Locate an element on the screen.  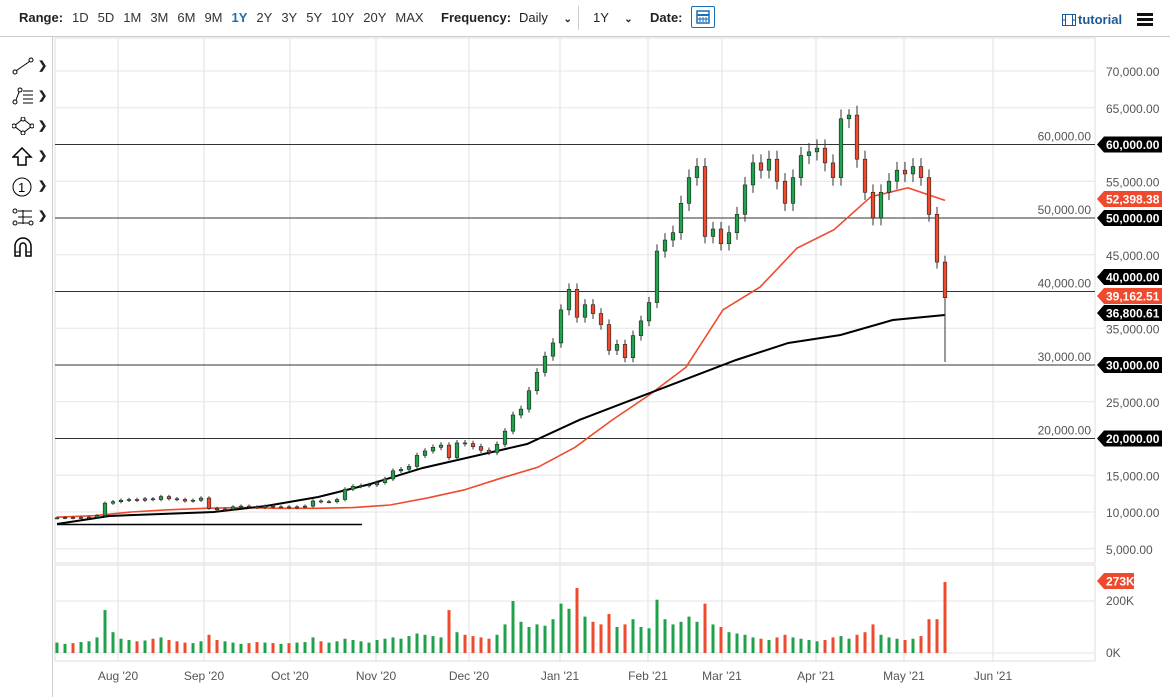
range-6m: 6M is located at coordinates (186, 17).